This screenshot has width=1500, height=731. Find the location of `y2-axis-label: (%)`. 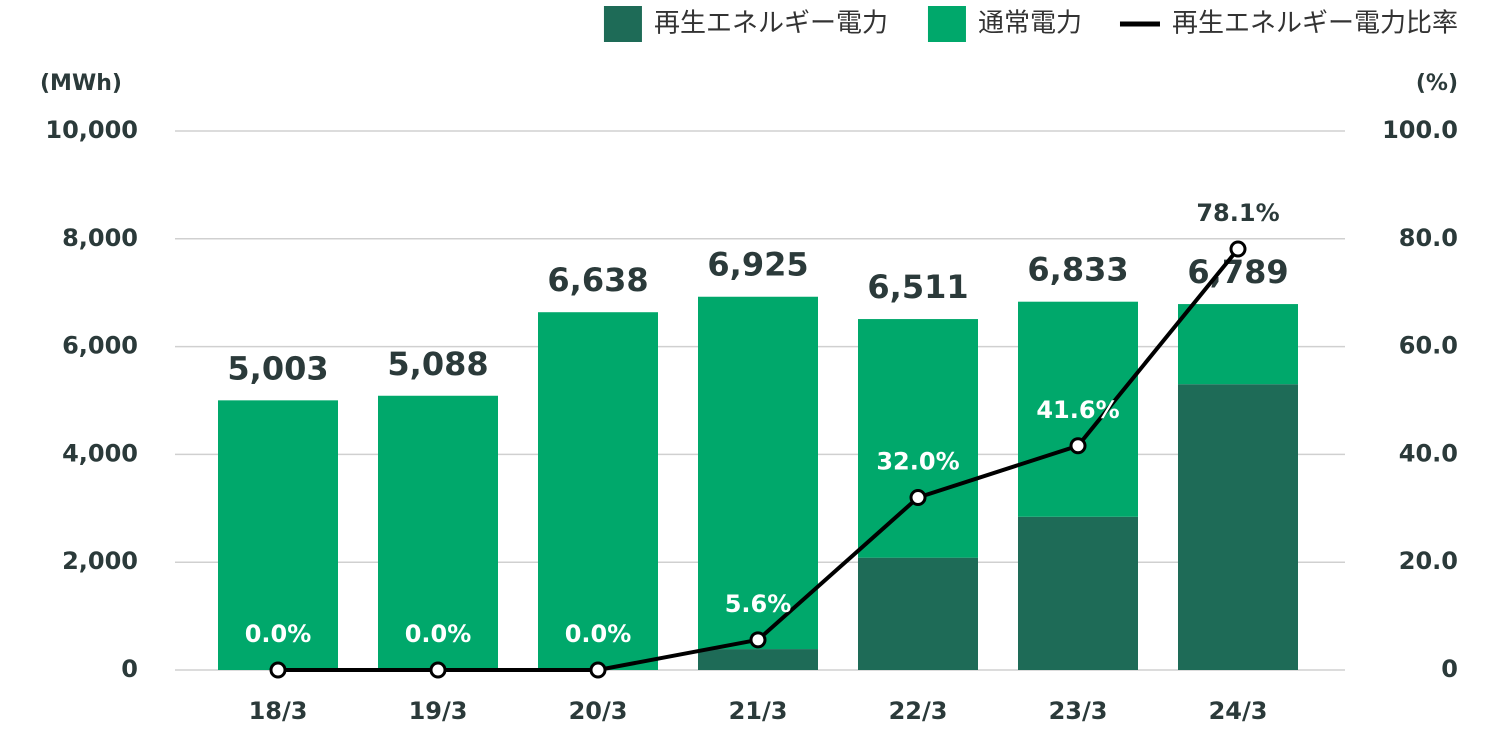

y2-axis-label: (%) is located at coordinates (1437, 83).